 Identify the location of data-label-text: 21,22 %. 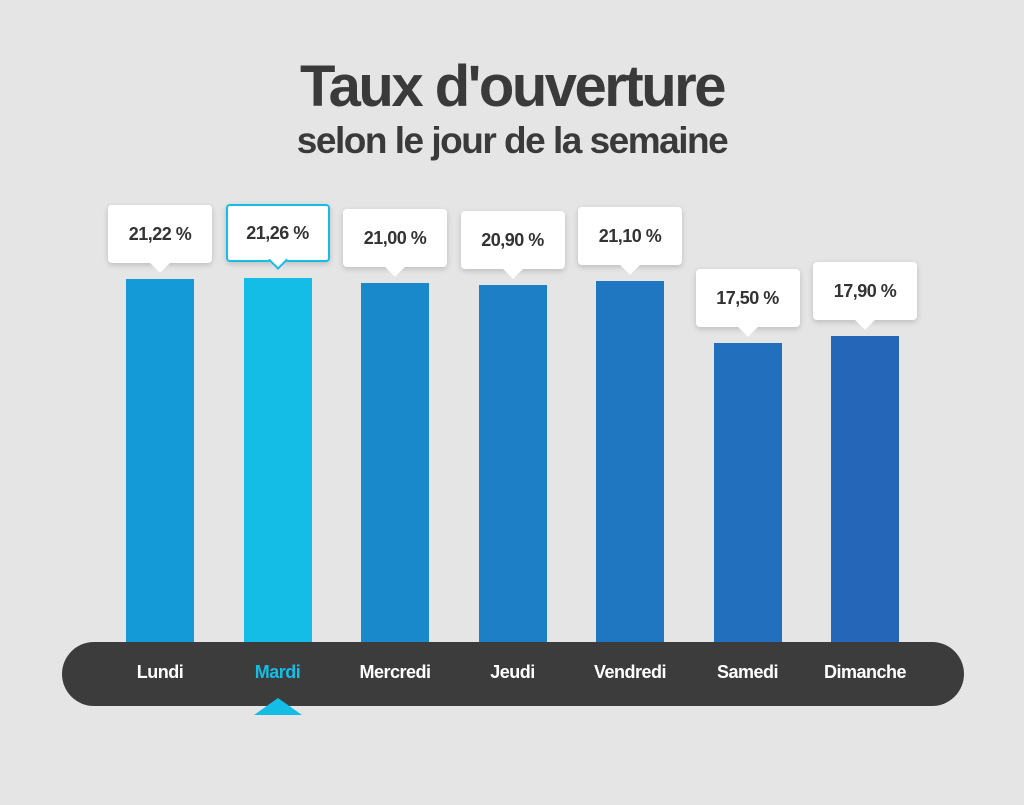
(160, 234).